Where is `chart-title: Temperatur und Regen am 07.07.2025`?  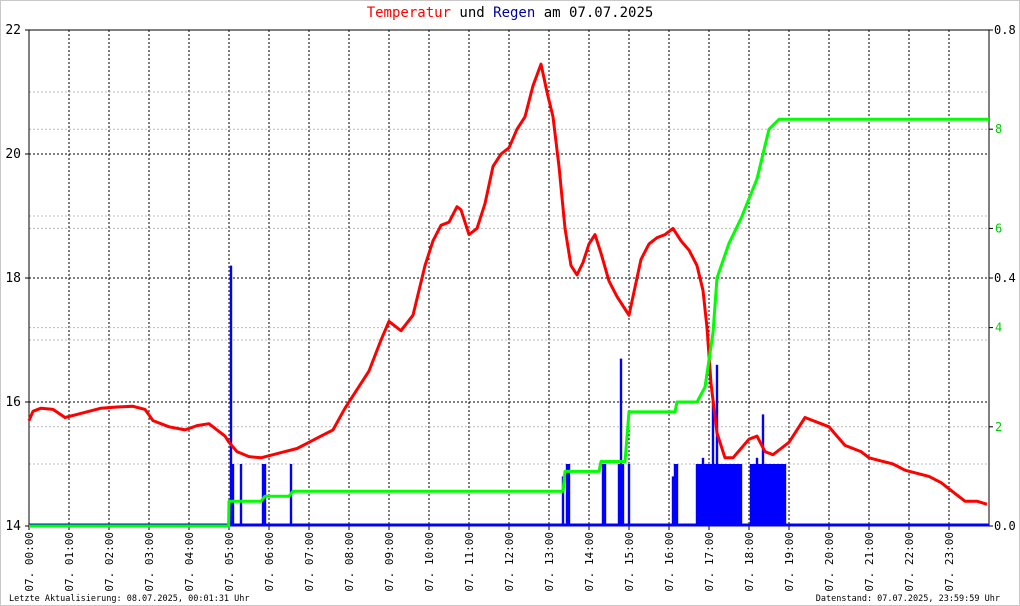 chart-title: Temperatur und Regen am 07.07.2025 is located at coordinates (510, 13).